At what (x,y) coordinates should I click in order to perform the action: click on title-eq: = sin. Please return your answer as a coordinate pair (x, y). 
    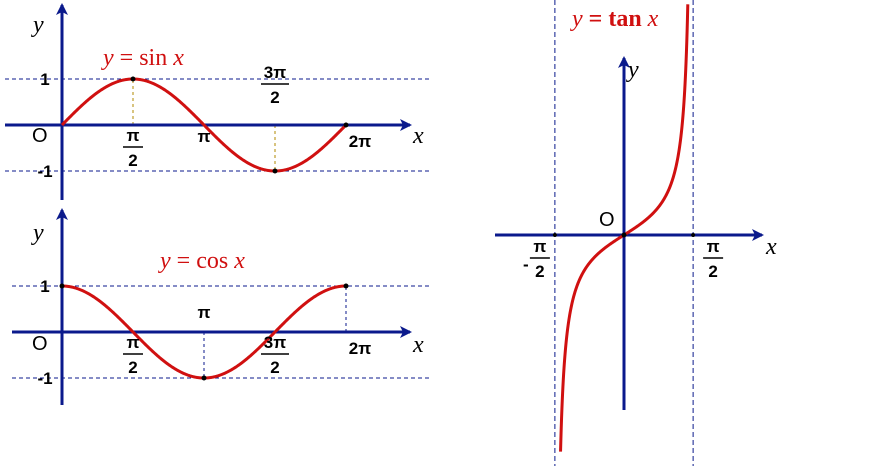
    Looking at the image, I should click on (144, 58).